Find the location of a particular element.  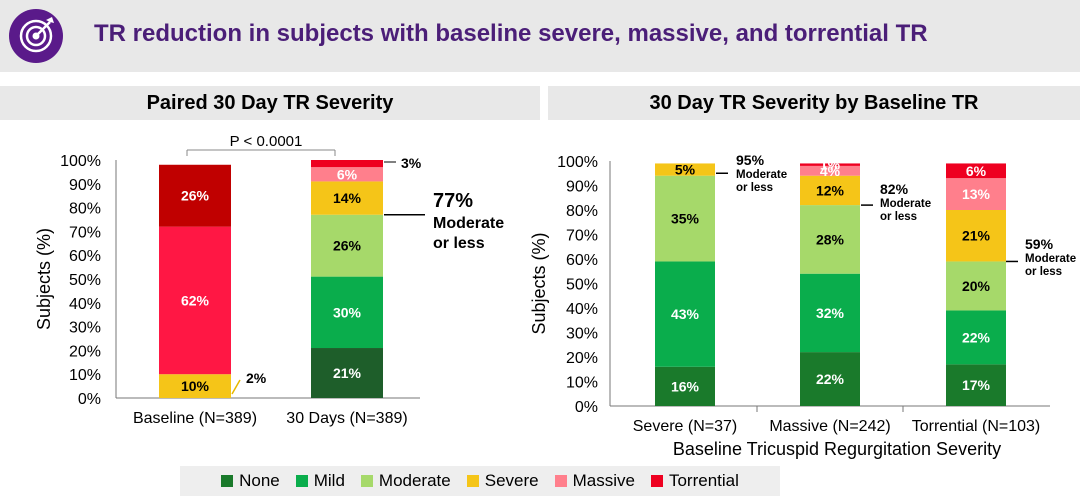

y-tick-label: 40% is located at coordinates (582, 309).